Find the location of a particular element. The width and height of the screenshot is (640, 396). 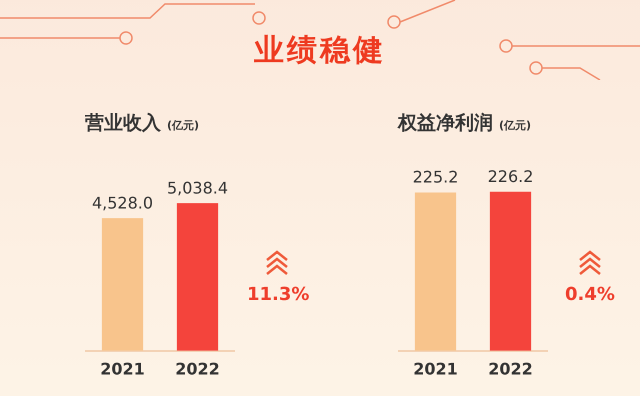

chart-title: 权益净利润 is located at coordinates (445, 123).